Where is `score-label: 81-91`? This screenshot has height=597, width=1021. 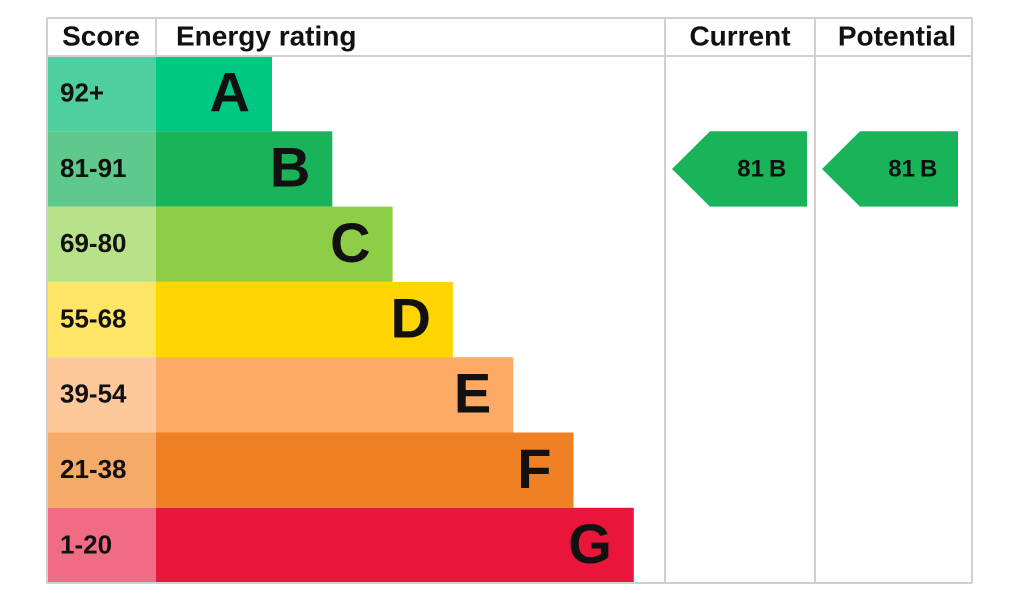
score-label: 81-91 is located at coordinates (93, 168).